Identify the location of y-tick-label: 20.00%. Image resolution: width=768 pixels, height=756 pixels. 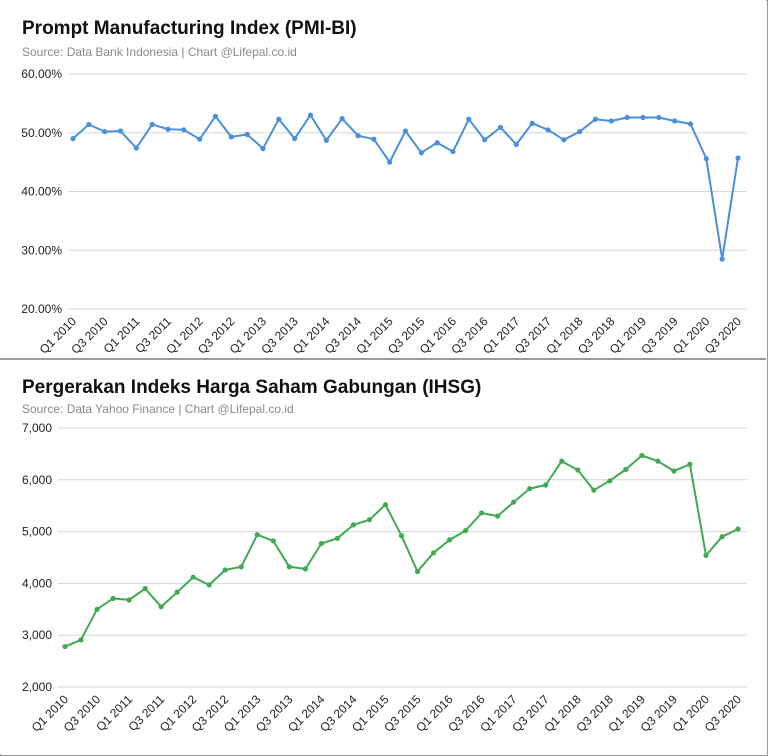
(41, 309).